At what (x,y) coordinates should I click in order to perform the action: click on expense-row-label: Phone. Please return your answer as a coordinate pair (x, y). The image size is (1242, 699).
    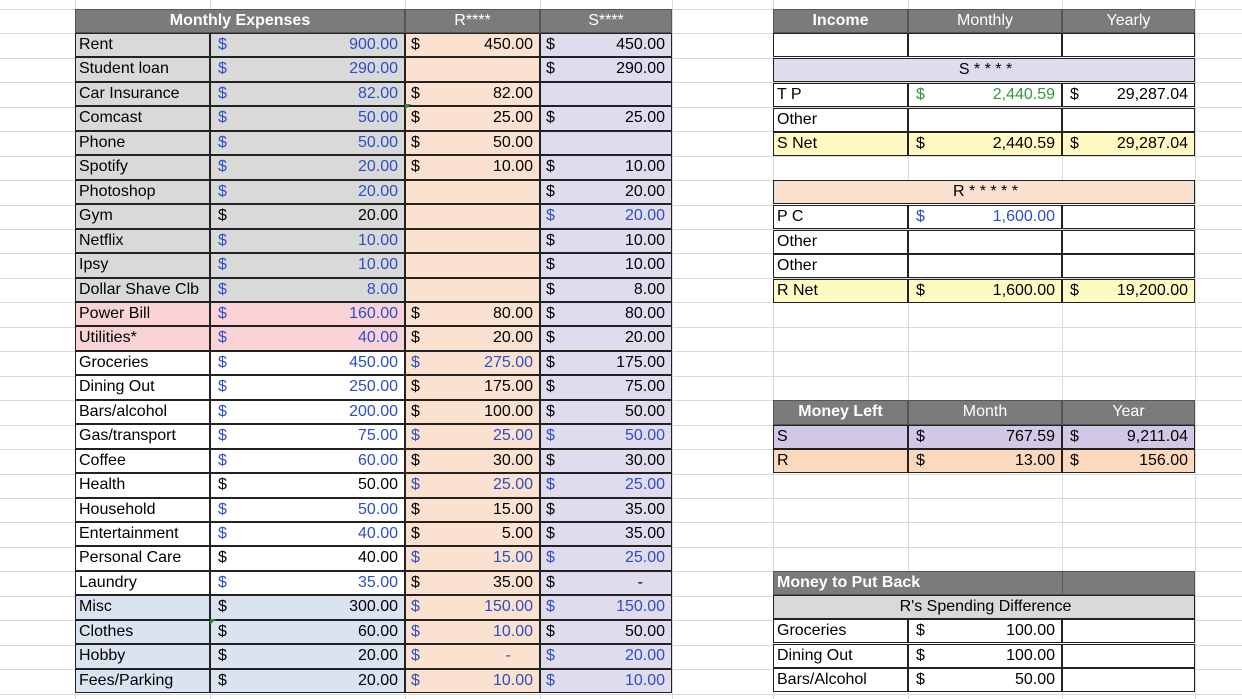
    Looking at the image, I should click on (142, 143).